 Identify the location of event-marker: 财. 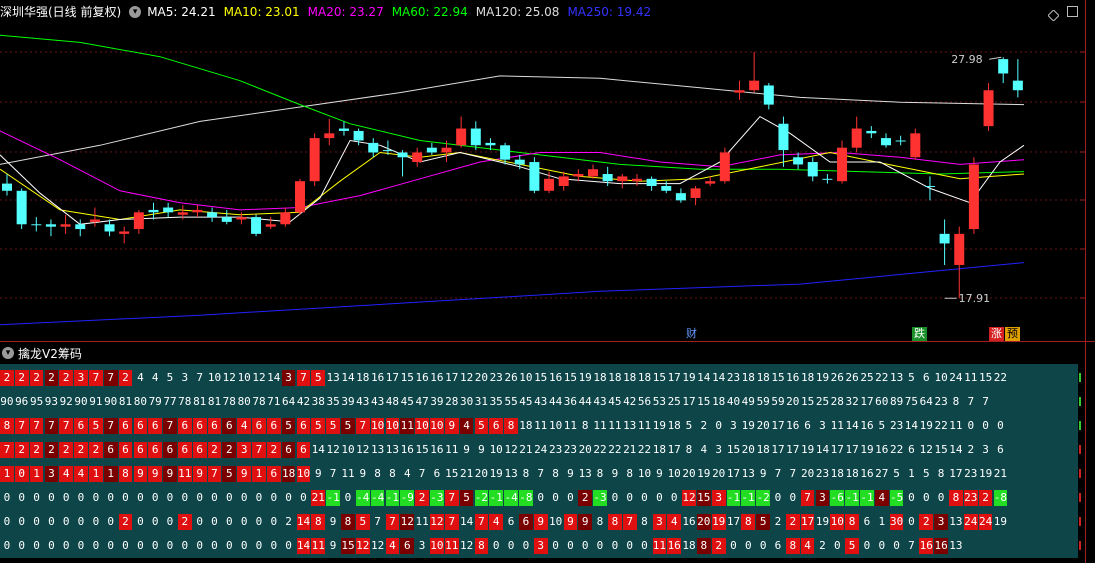
(691, 333).